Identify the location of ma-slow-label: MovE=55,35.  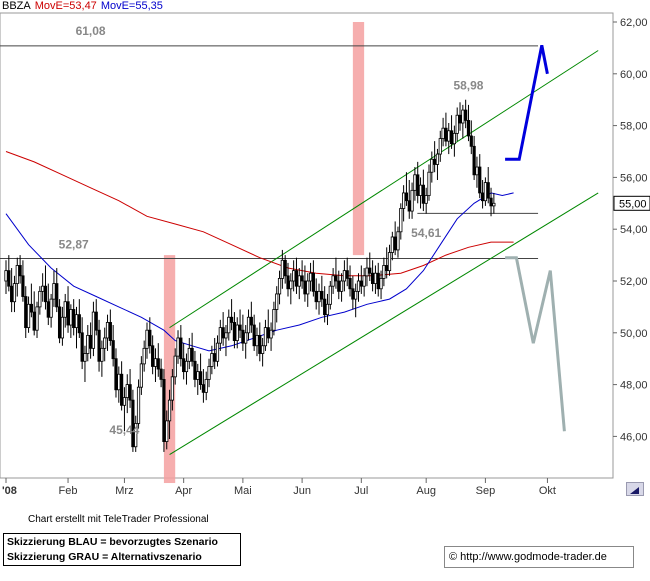
(131, 6).